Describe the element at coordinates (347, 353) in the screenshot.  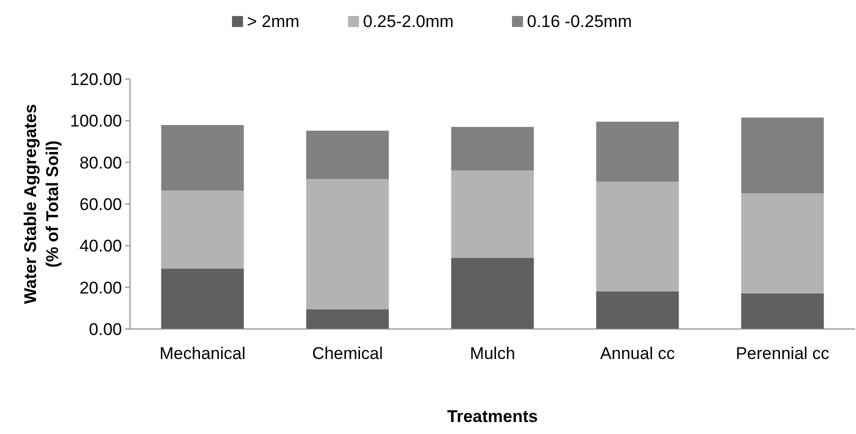
I see `x-tick-label: Chemical` at that location.